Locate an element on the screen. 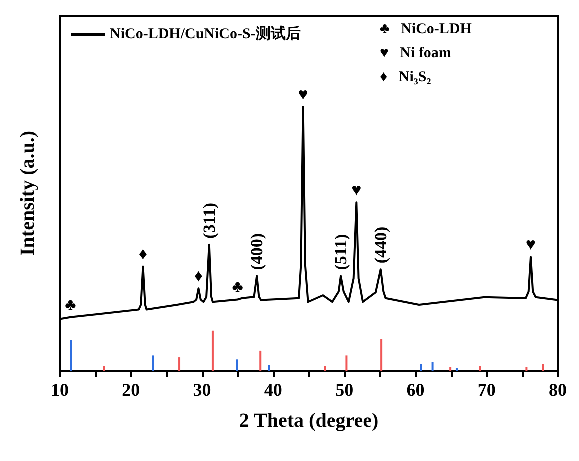  annotation: (400) is located at coordinates (257, 251).